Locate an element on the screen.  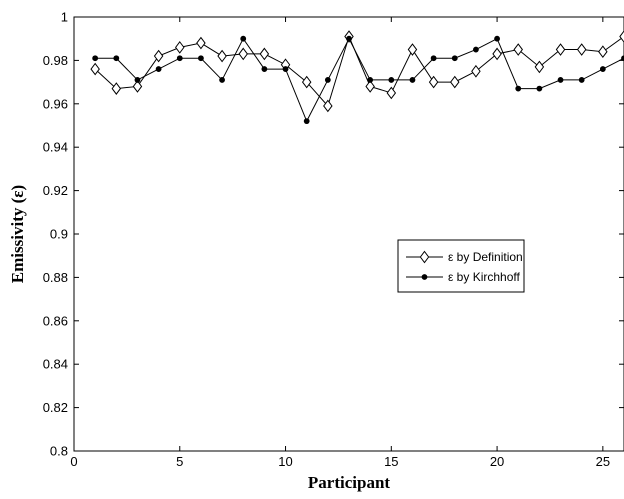
legend-marker-definition-diamond is located at coordinates (424, 257).